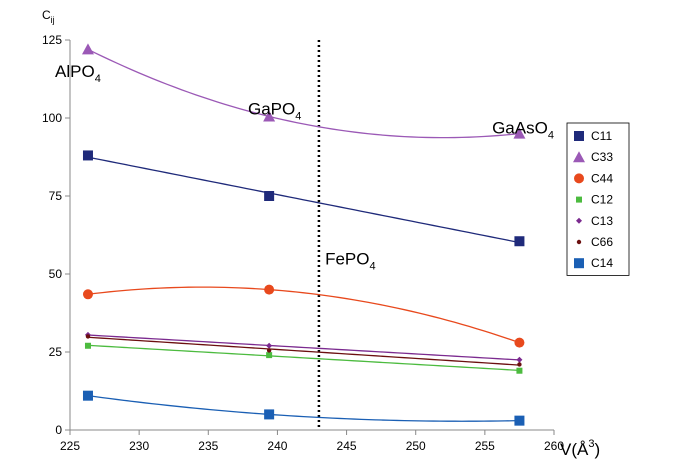  Describe the element at coordinates (579, 220) in the screenshot. I see `legend-marker-c13` at that location.